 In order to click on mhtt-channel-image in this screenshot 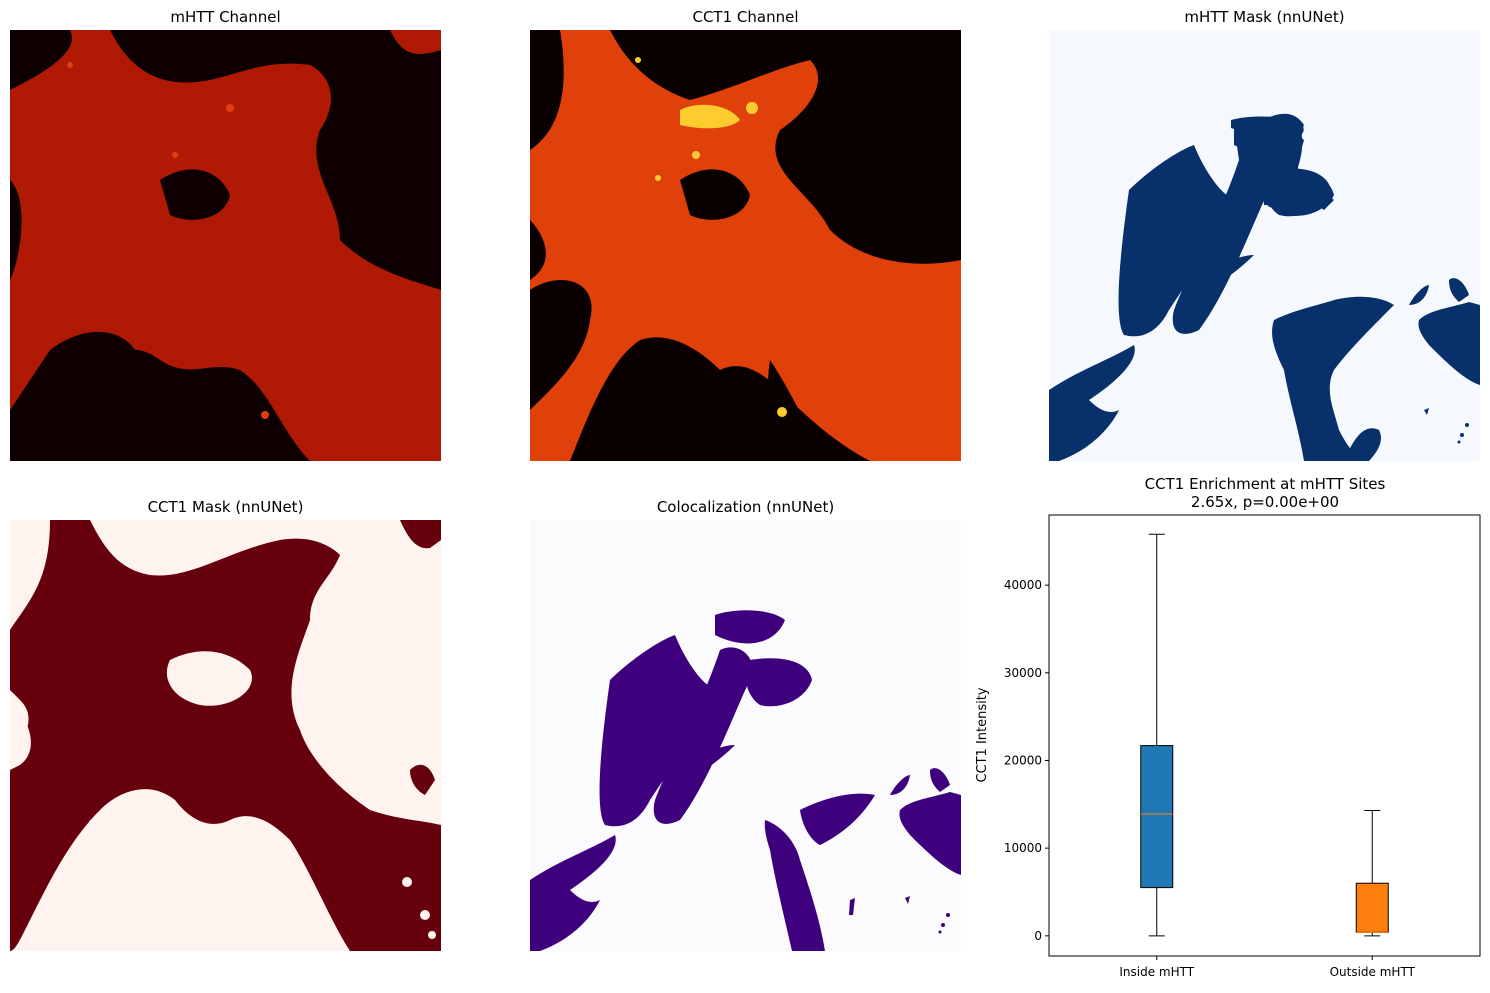, I will do `click(225, 245)`.